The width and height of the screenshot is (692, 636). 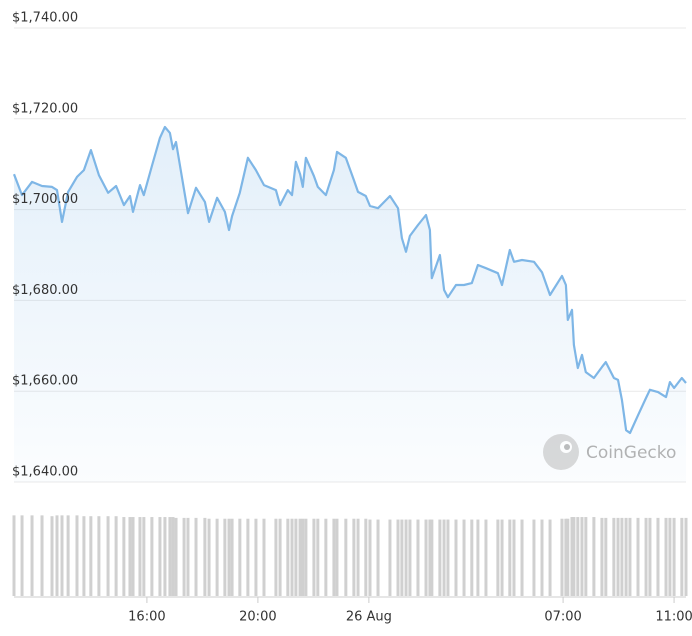 I want to click on y-tick-label: $1,740.00, so click(x=45, y=18).